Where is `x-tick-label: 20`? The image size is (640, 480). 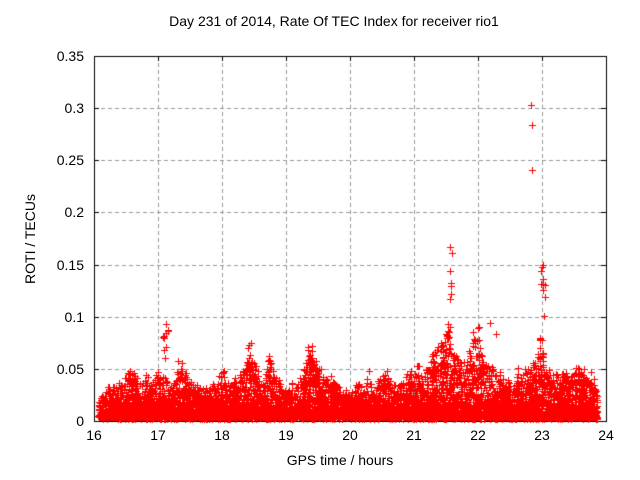 x-tick-label: 20 is located at coordinates (350, 435).